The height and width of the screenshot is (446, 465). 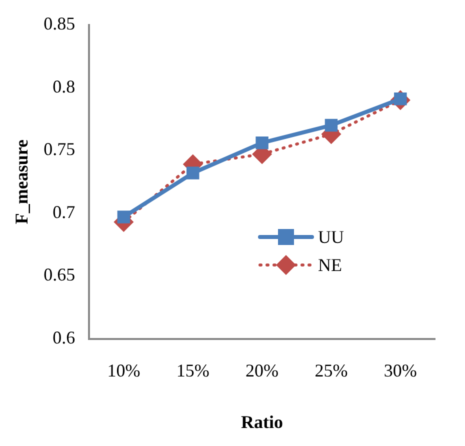 I want to click on y-axis-title: F_measure, so click(x=21, y=181).